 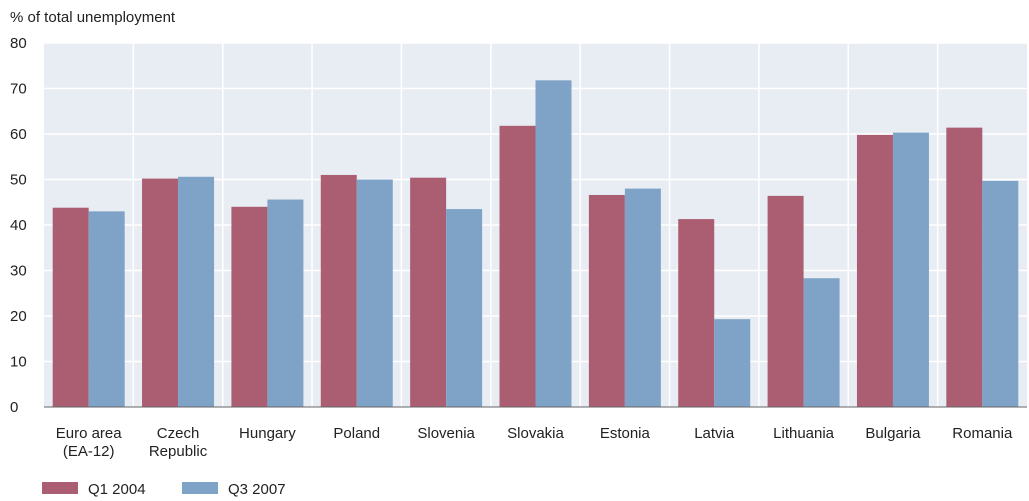 What do you see at coordinates (93, 17) in the screenshot?
I see `y-axis-unit-label: % of total unemployment` at bounding box center [93, 17].